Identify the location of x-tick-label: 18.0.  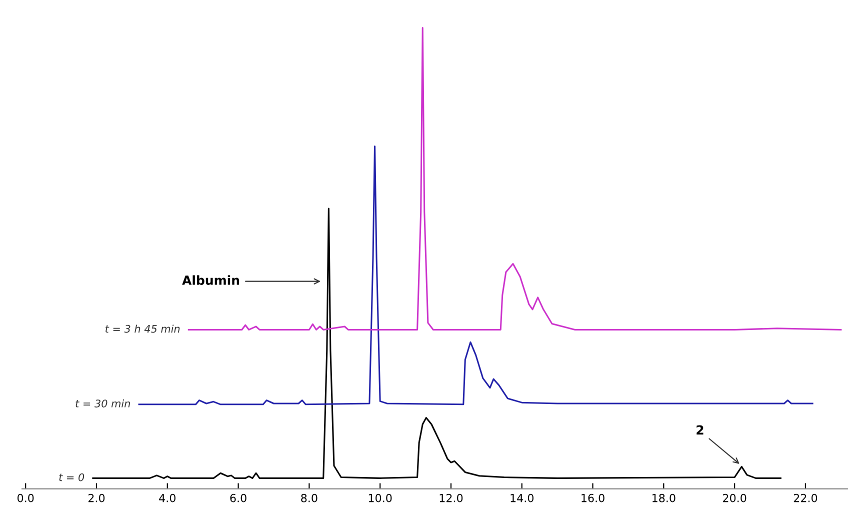
(664, 498).